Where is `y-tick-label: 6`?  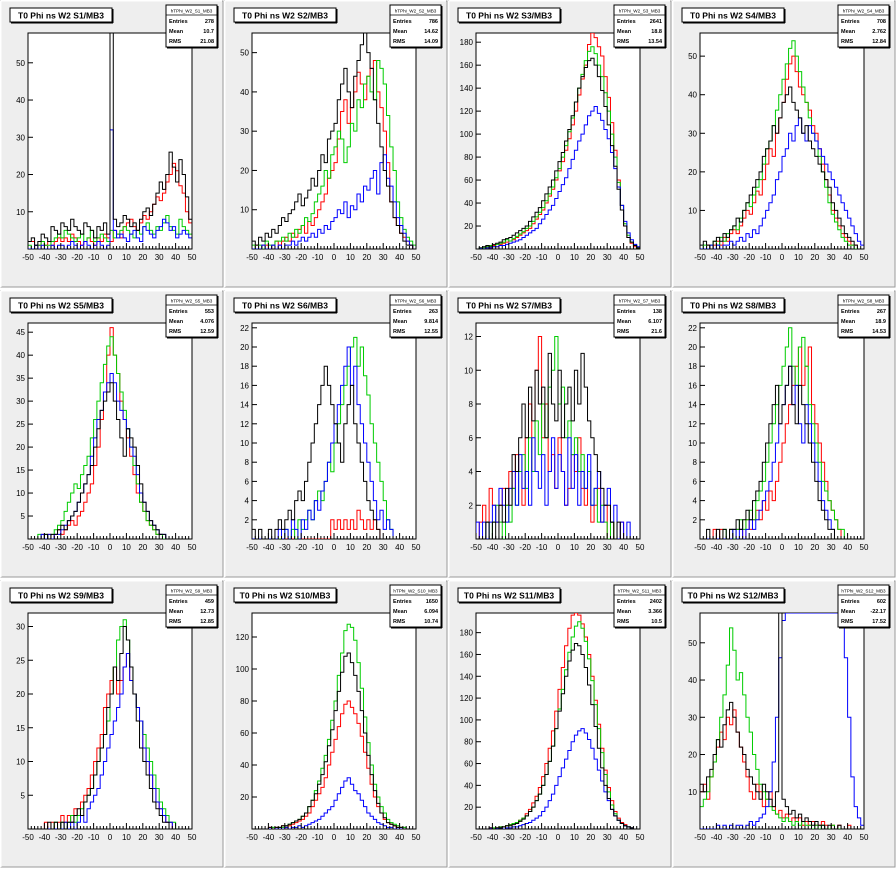
y-tick-label: 6 is located at coordinates (247, 481).